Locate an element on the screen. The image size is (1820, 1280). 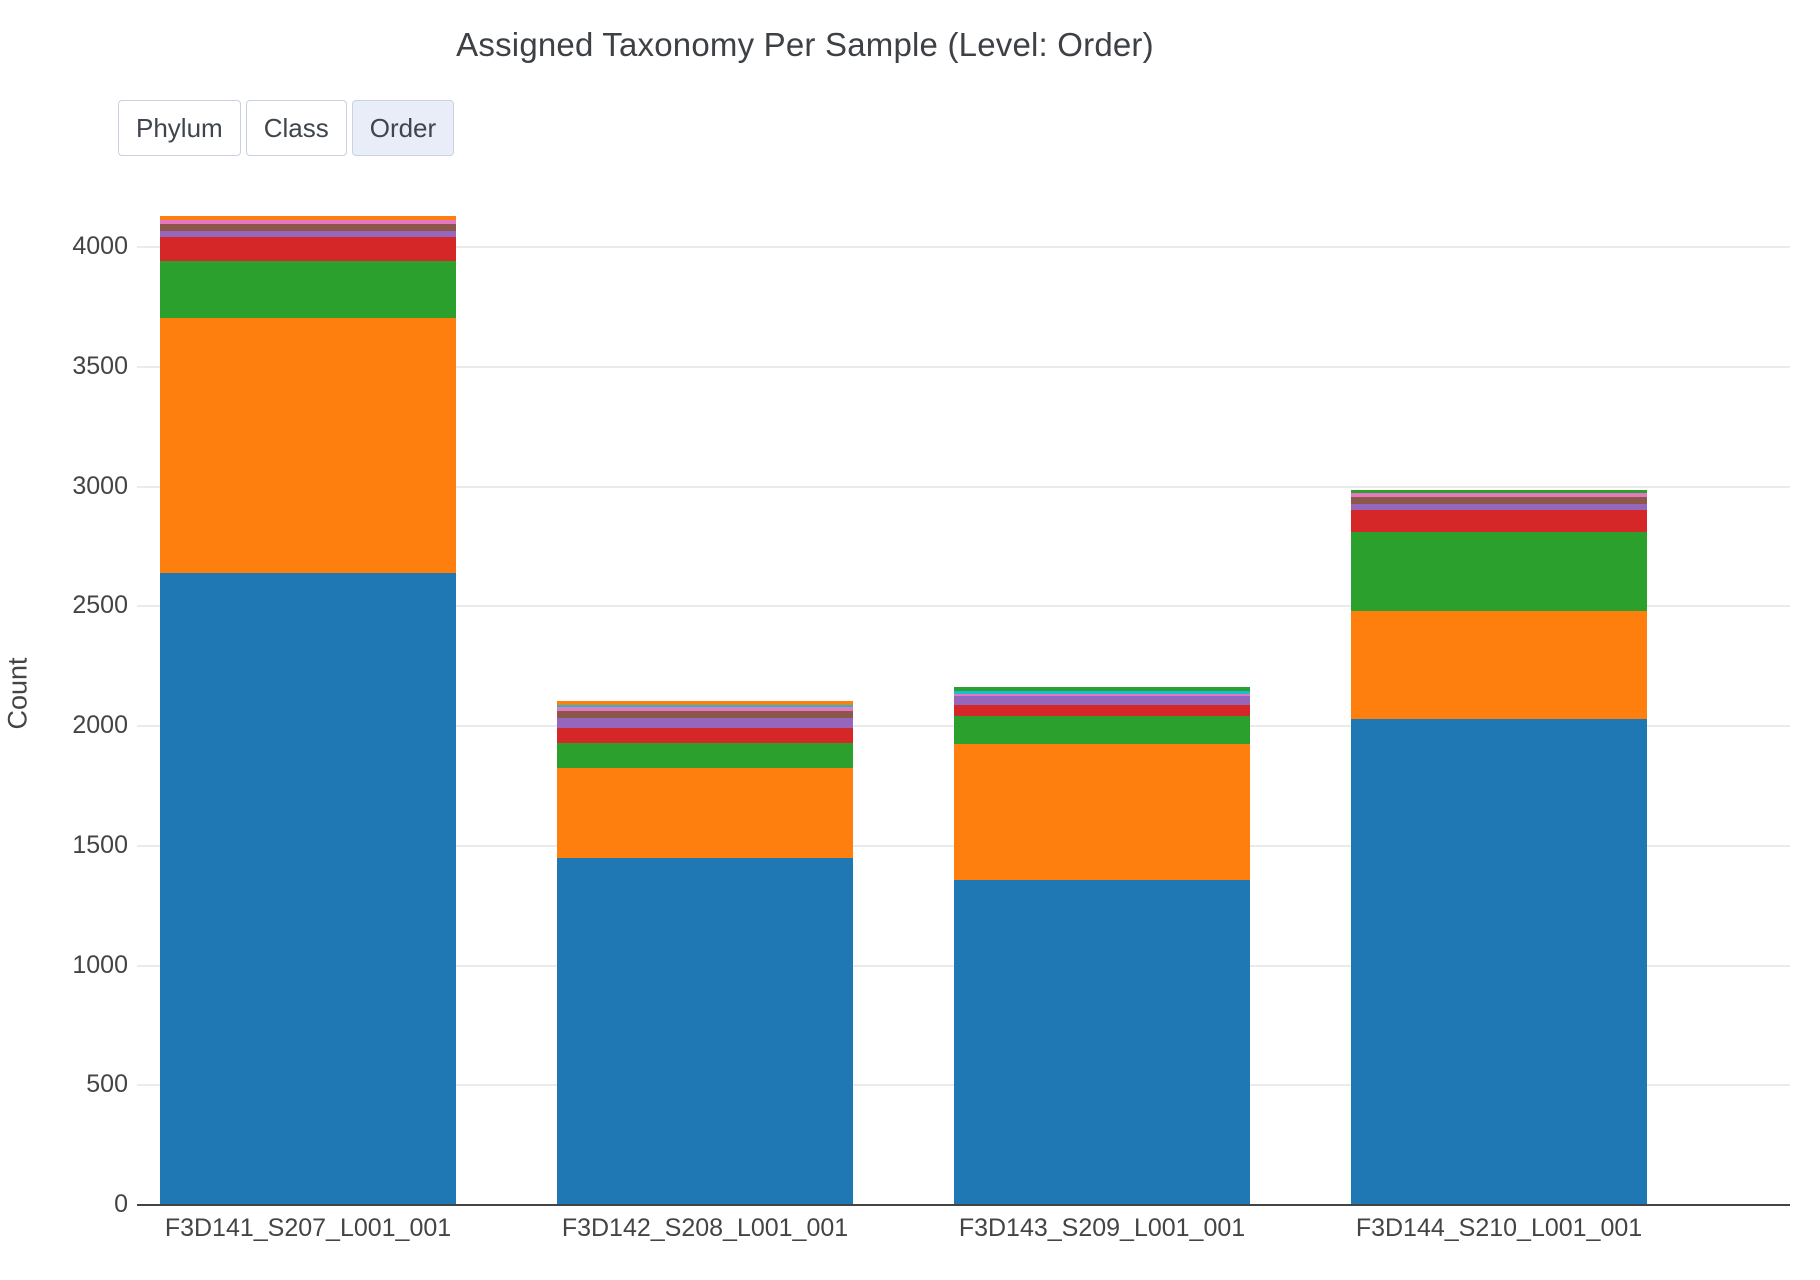
level-button-class: Class is located at coordinates (296, 128).